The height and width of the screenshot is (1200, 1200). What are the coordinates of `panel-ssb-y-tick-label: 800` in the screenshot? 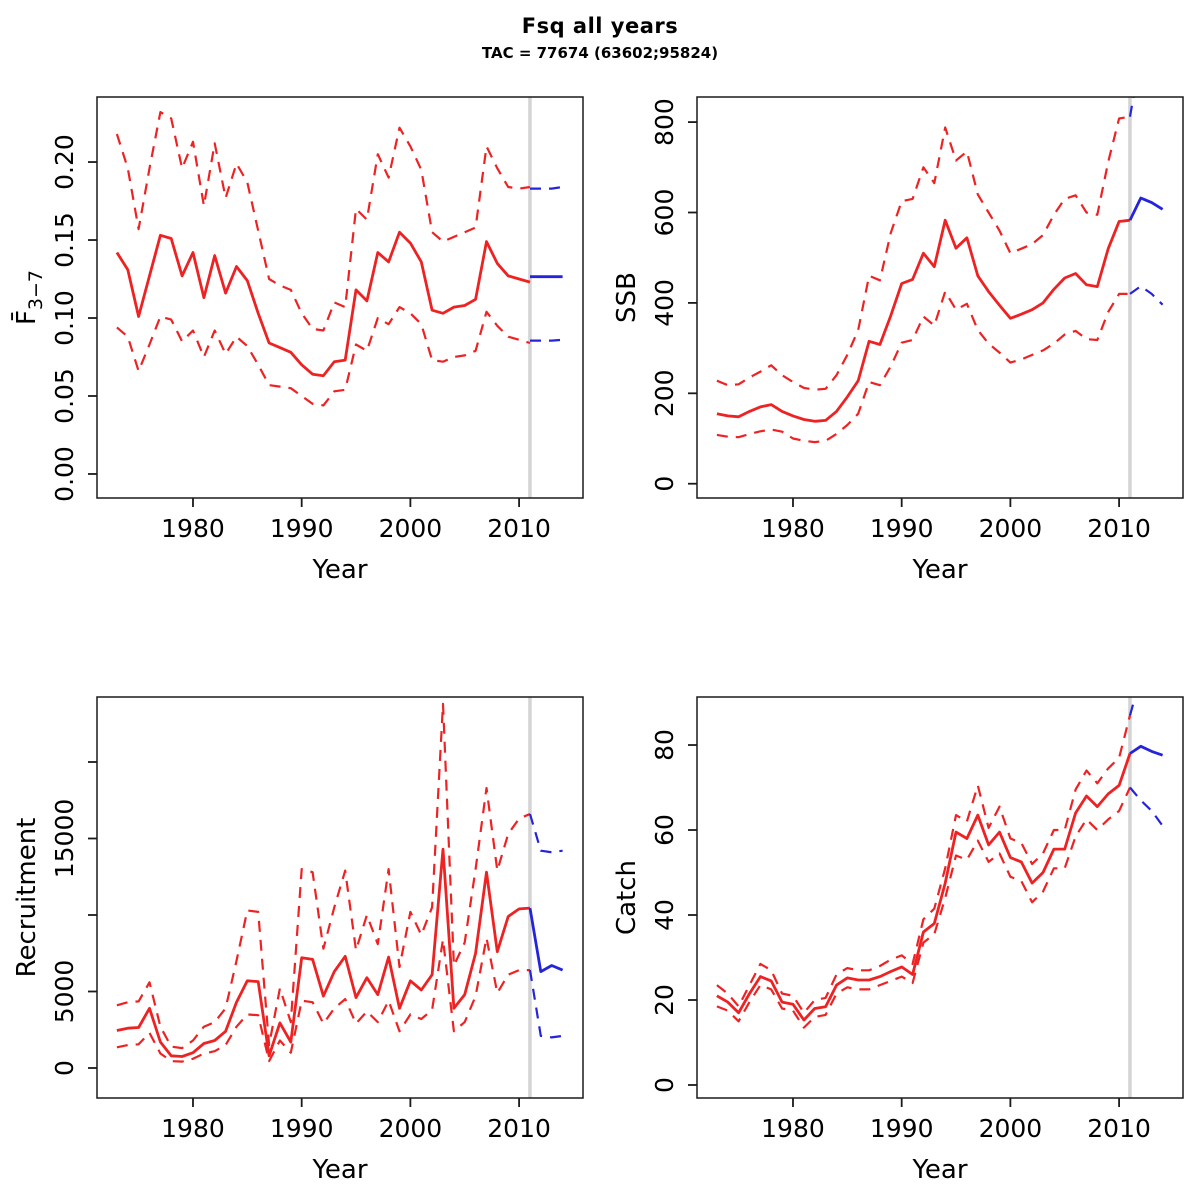 It's located at (664, 122).